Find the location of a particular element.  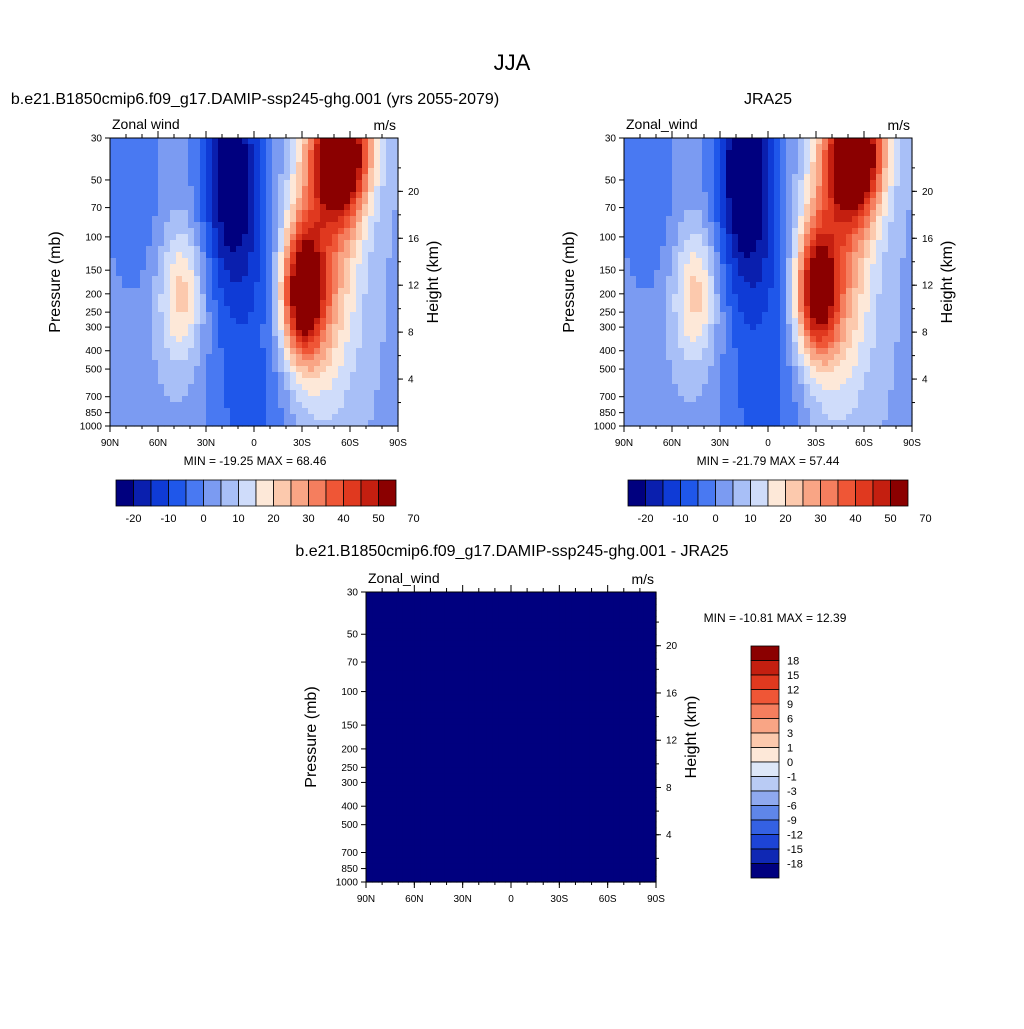

x-tick-label: 90S is located at coordinates (912, 443).